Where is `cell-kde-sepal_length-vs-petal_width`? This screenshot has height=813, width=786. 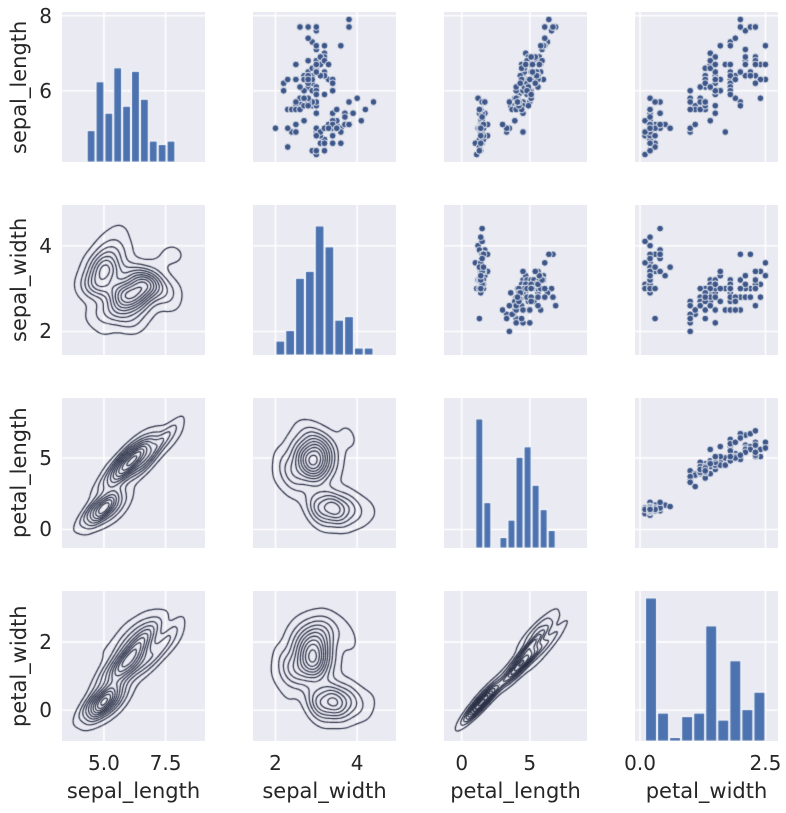 cell-kde-sepal_length-vs-petal_width is located at coordinates (133, 666).